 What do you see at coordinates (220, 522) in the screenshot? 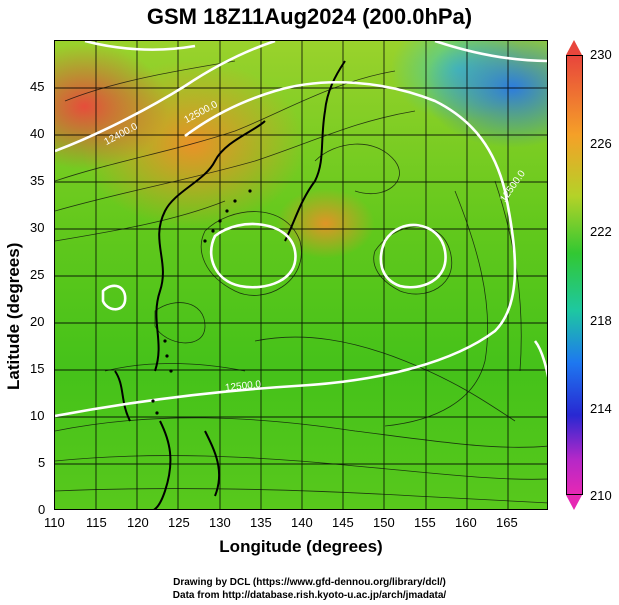
I see `x-tick-label: 130` at bounding box center [220, 522].